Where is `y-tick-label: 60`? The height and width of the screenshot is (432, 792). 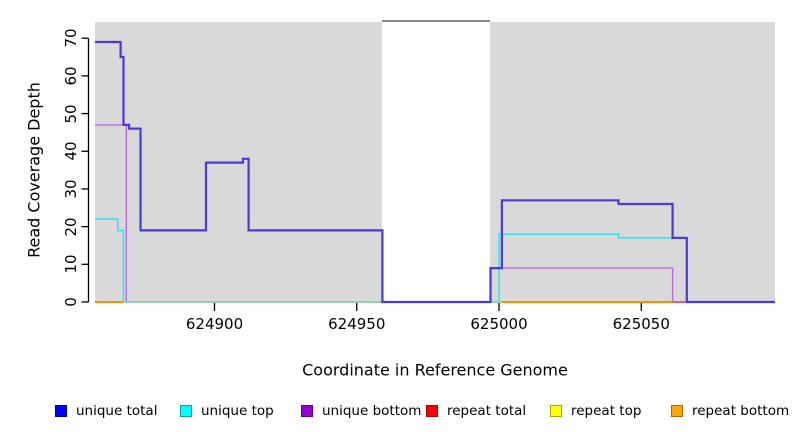 y-tick-label: 60 is located at coordinates (71, 76).